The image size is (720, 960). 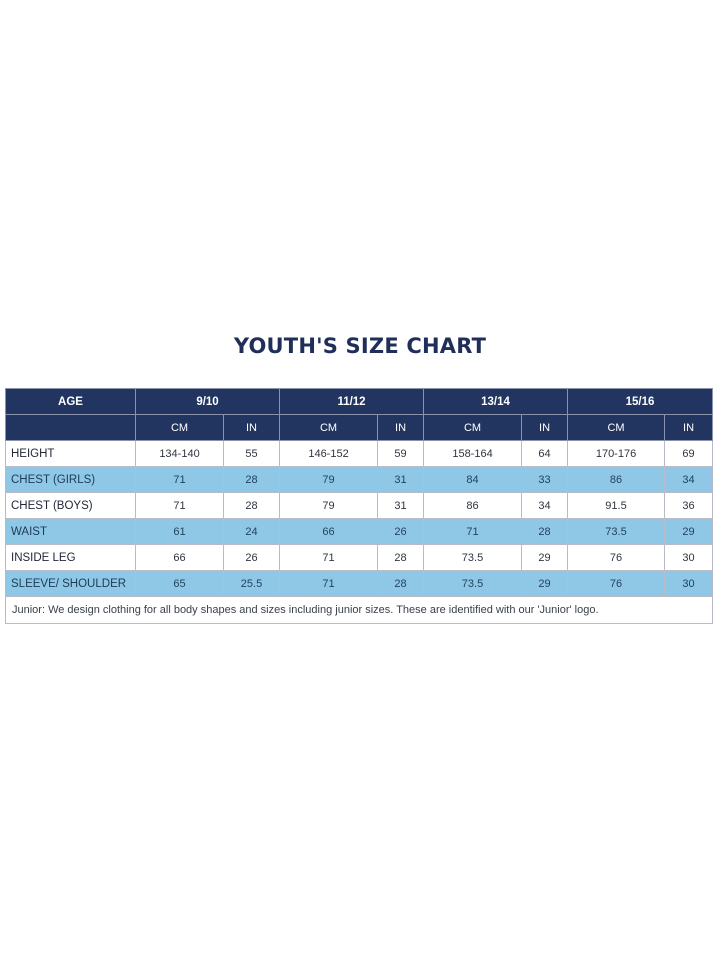 I want to click on age-header: AGE, so click(x=70, y=401).